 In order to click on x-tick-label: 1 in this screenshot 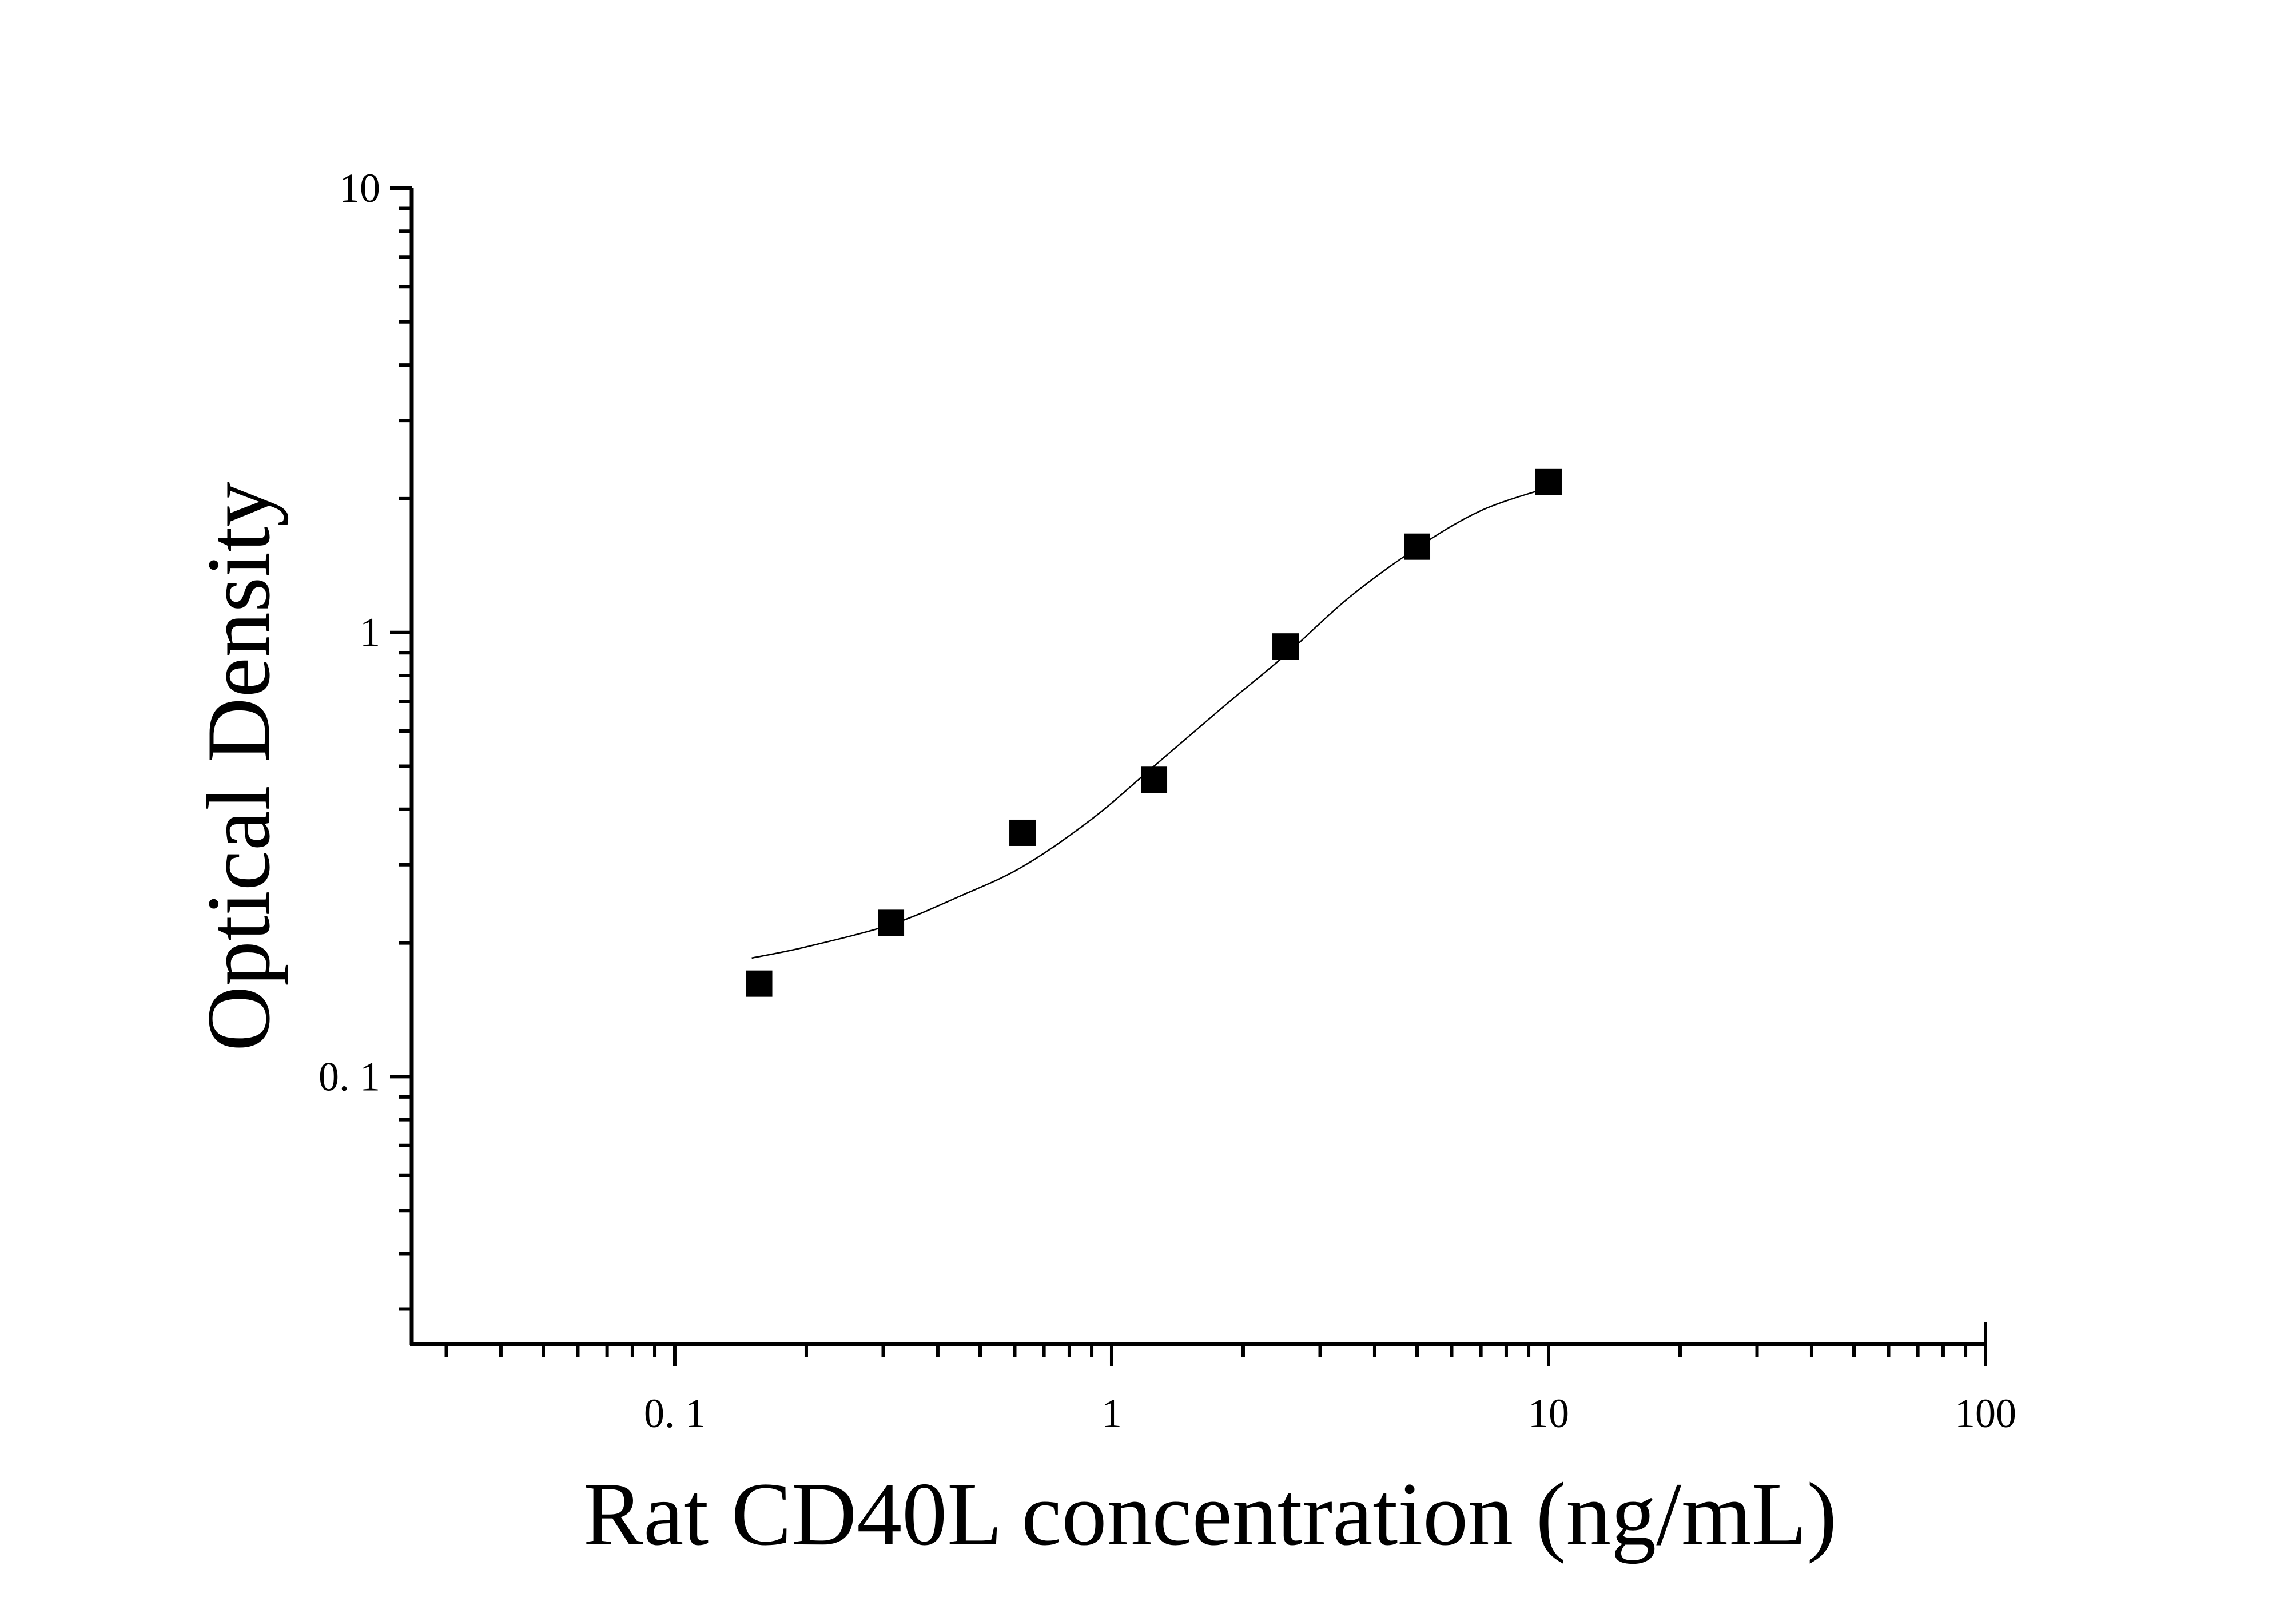, I will do `click(1111, 1413)`.